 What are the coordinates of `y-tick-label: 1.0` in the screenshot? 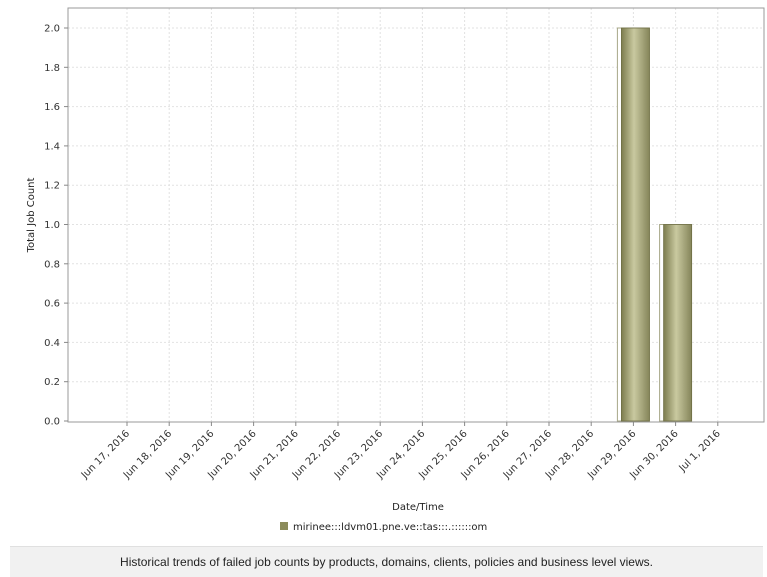 It's located at (52, 225).